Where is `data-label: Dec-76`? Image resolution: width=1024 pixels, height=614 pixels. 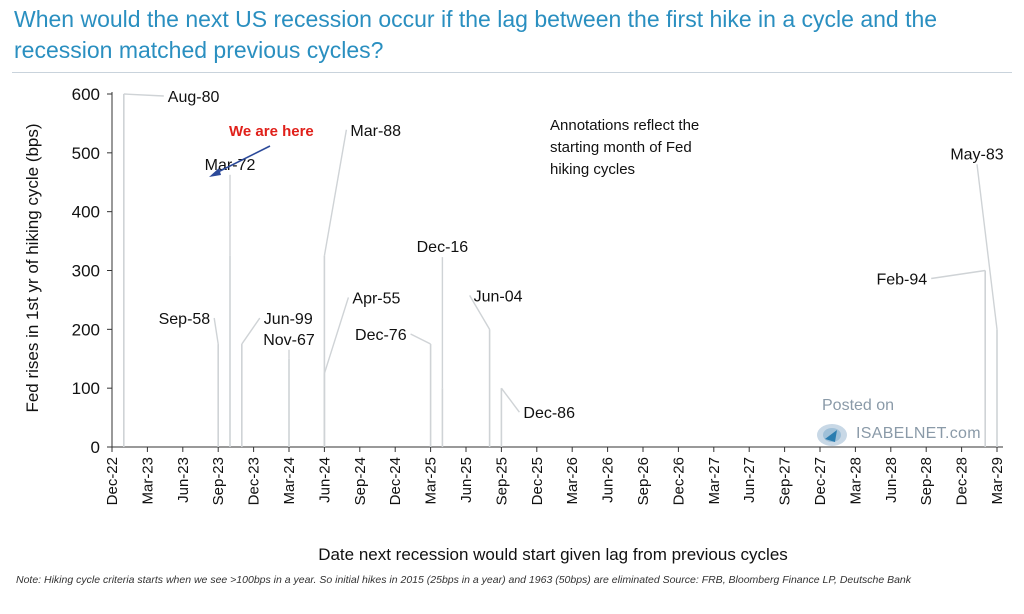 data-label: Dec-76 is located at coordinates (381, 335).